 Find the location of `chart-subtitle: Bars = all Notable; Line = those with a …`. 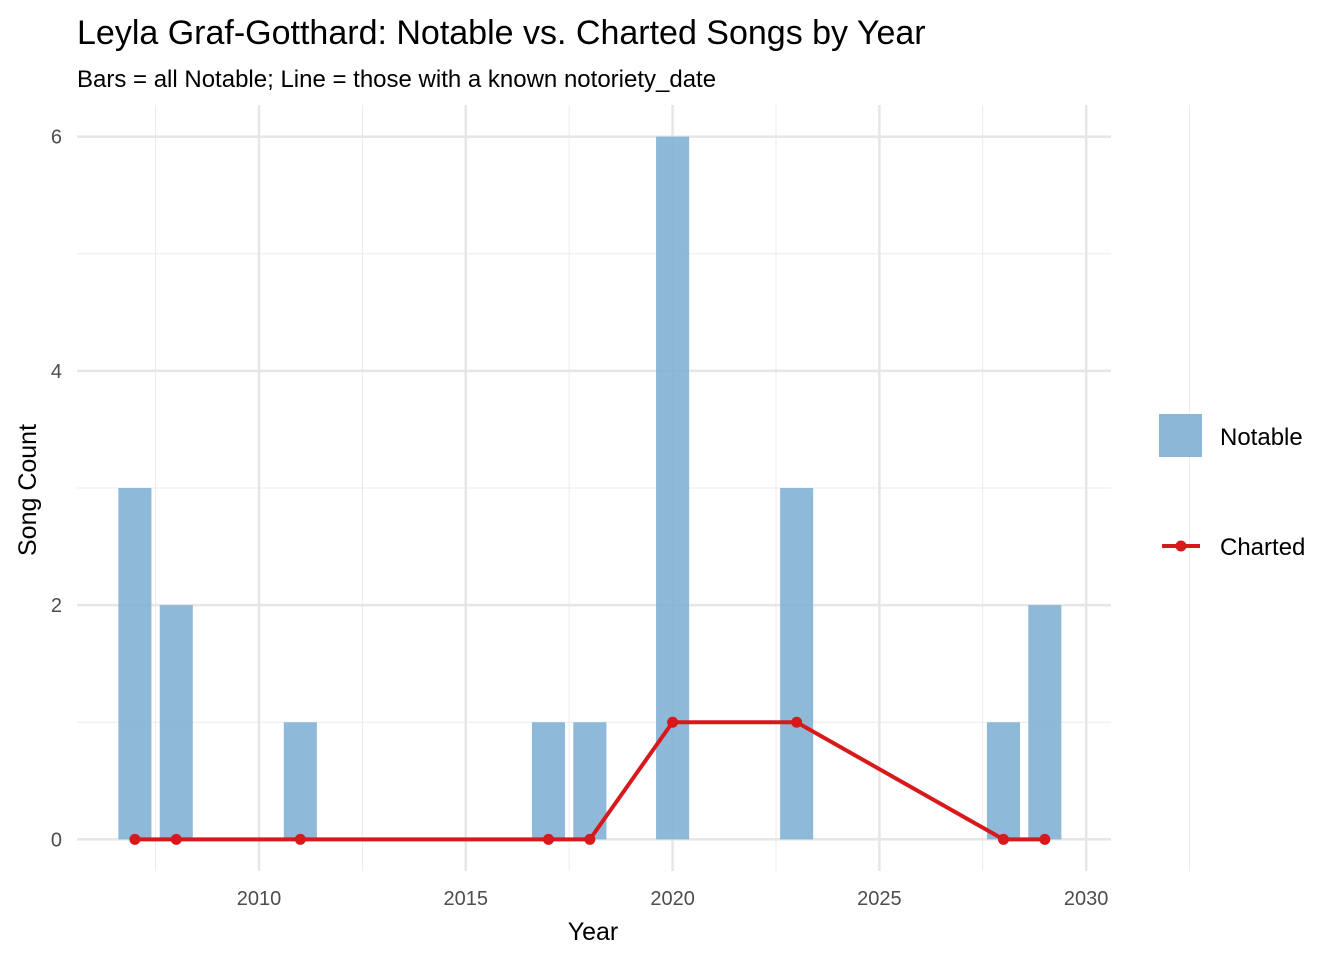

chart-subtitle: Bars = all Notable; Line = those with a … is located at coordinates (396, 79).